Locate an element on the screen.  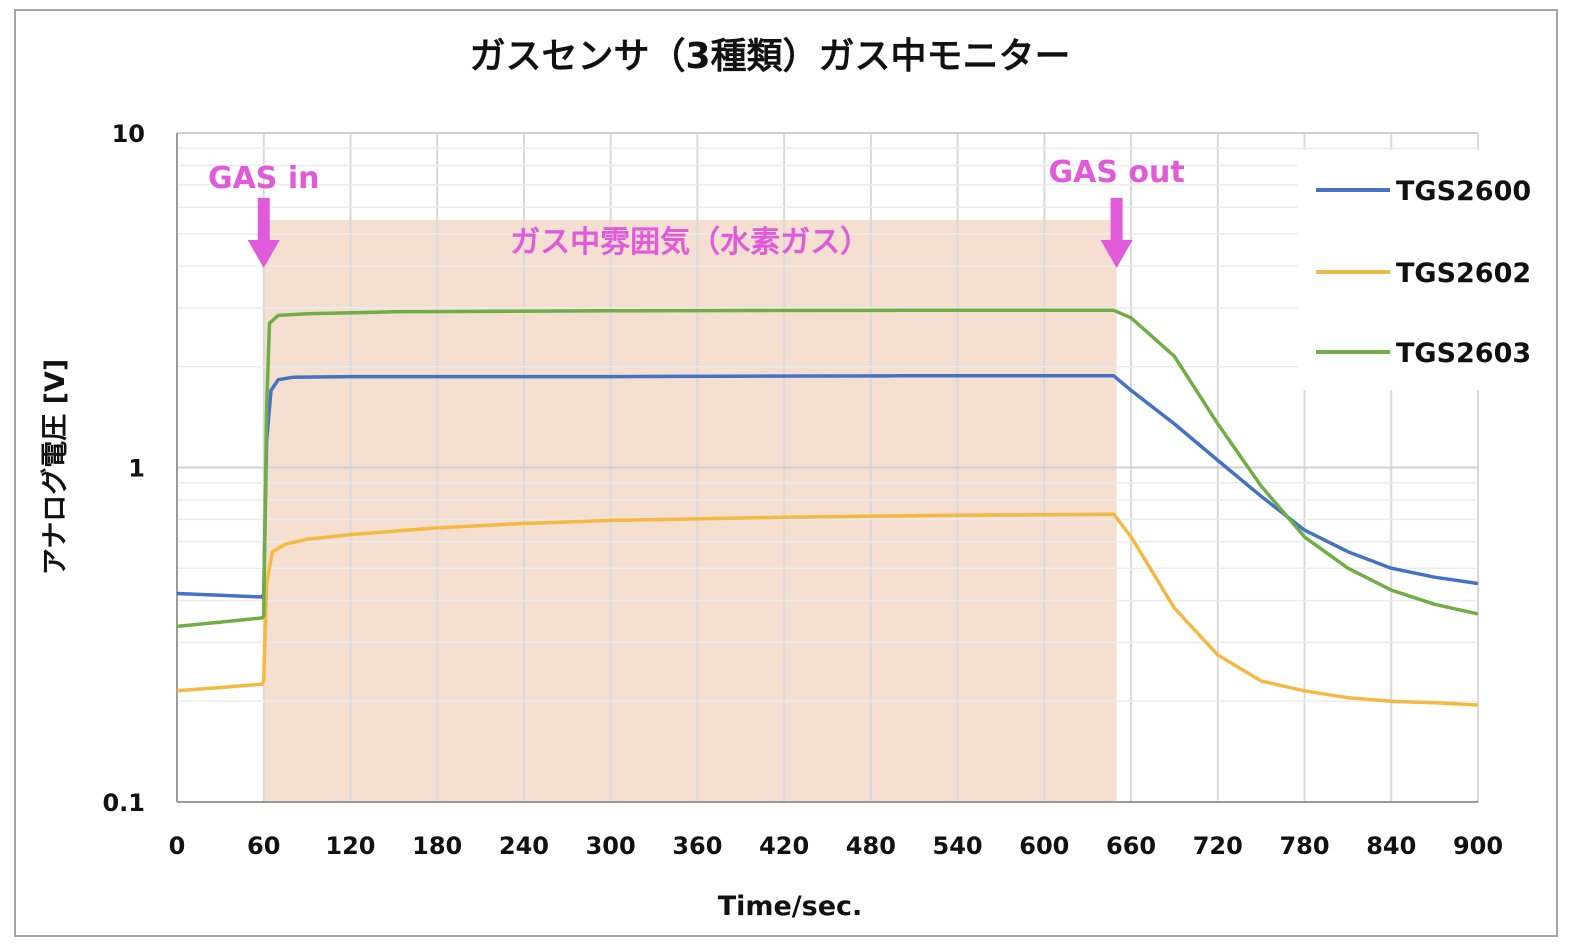
x-tick-label: 480 is located at coordinates (871, 846).